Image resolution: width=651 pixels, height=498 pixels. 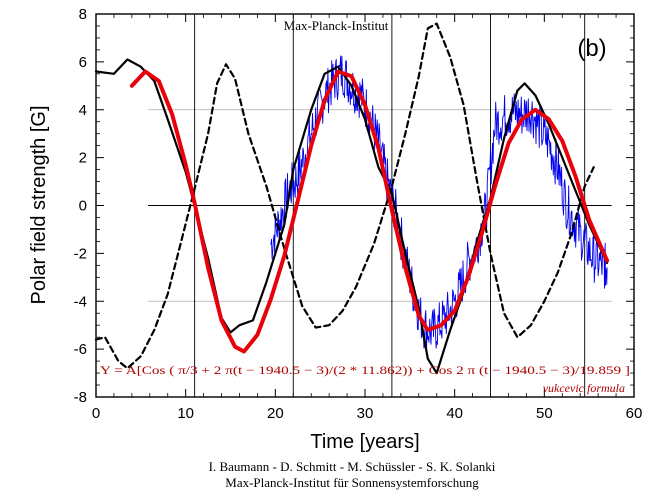 I want to click on y-tick-label: 8, so click(x=83, y=14).